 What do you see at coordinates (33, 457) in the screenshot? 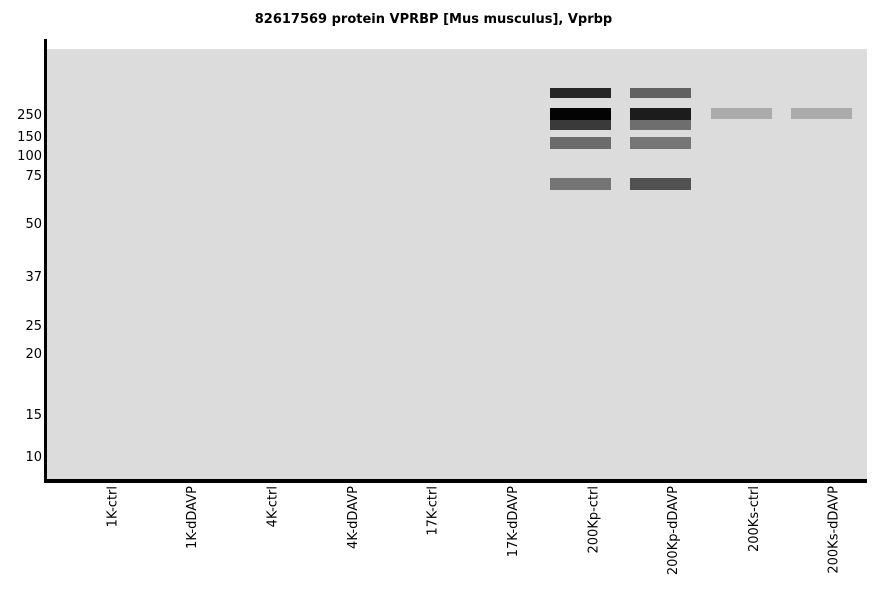
I see `y-tick-label: 10` at bounding box center [33, 457].